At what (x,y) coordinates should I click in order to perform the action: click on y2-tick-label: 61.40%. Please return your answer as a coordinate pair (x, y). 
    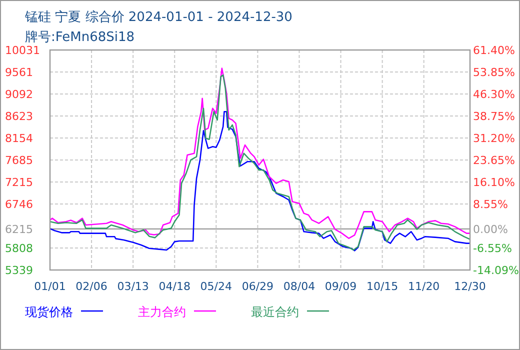
    Looking at the image, I should click on (494, 50).